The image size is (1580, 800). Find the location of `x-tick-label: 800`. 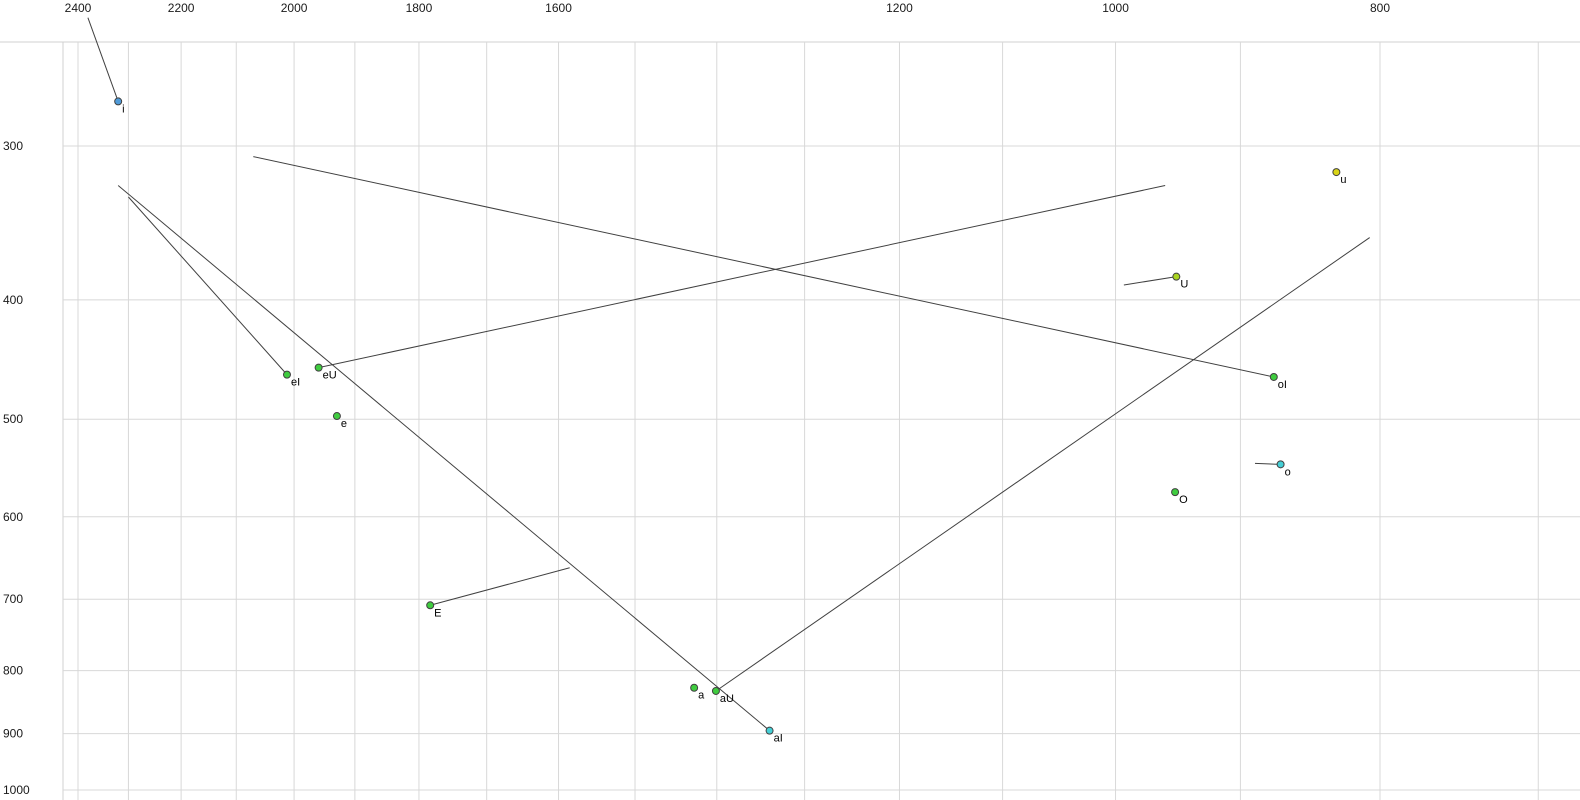

x-tick-label: 800 is located at coordinates (1380, 8).